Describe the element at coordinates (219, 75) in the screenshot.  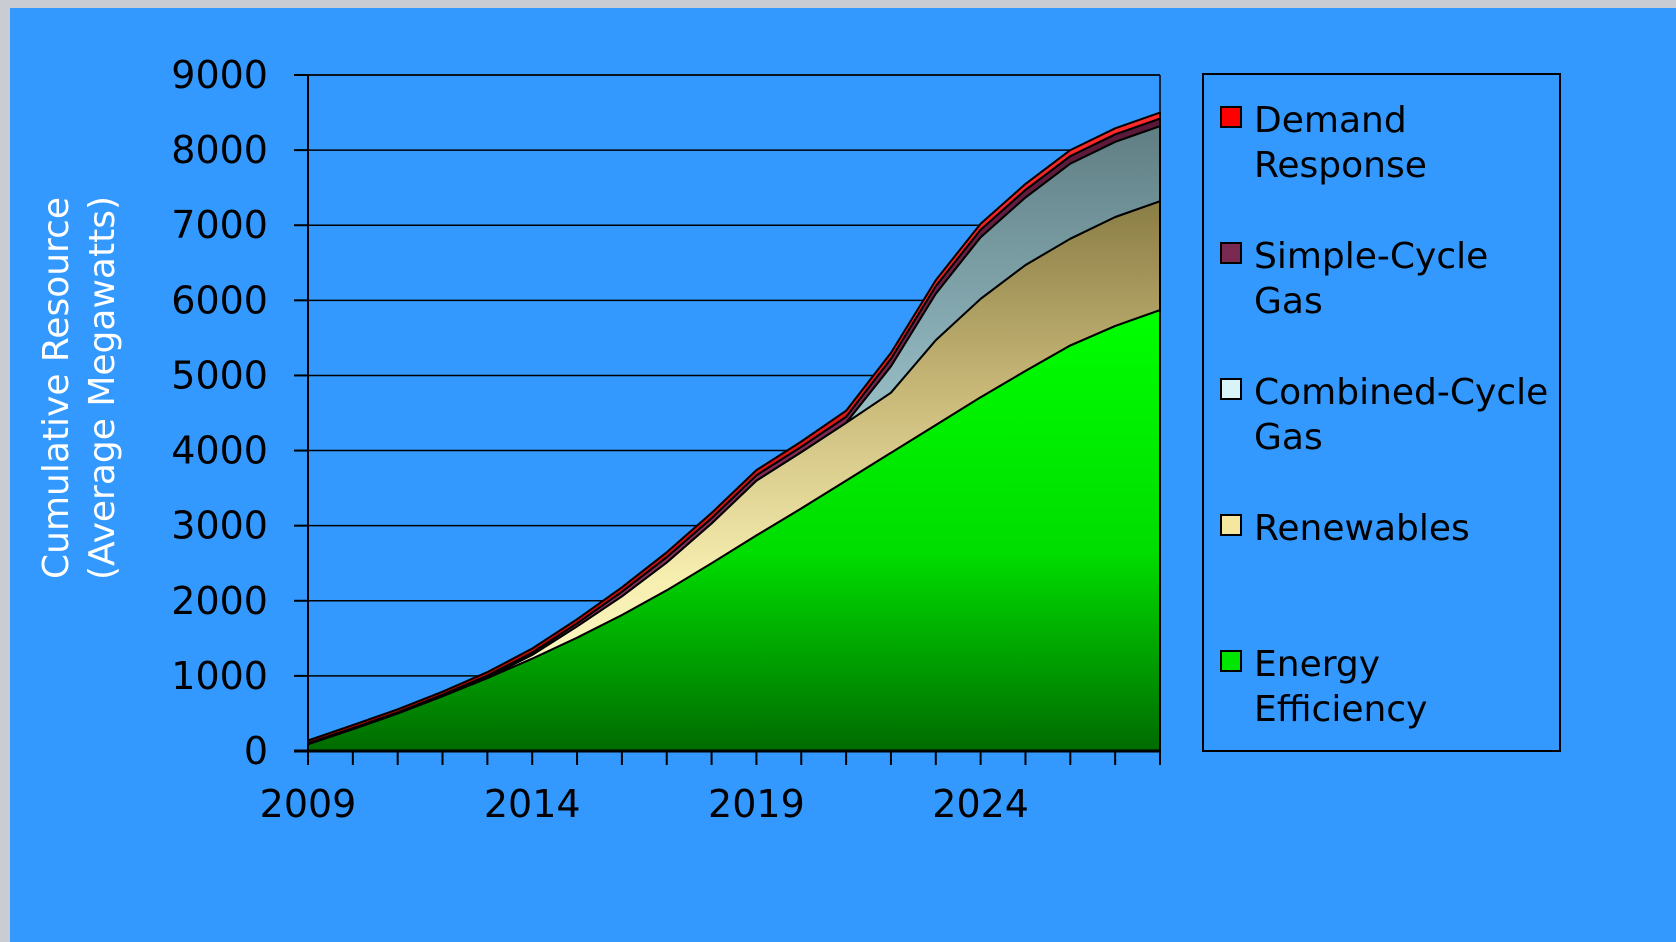
I see `y-tick-label-9000: 9000` at that location.